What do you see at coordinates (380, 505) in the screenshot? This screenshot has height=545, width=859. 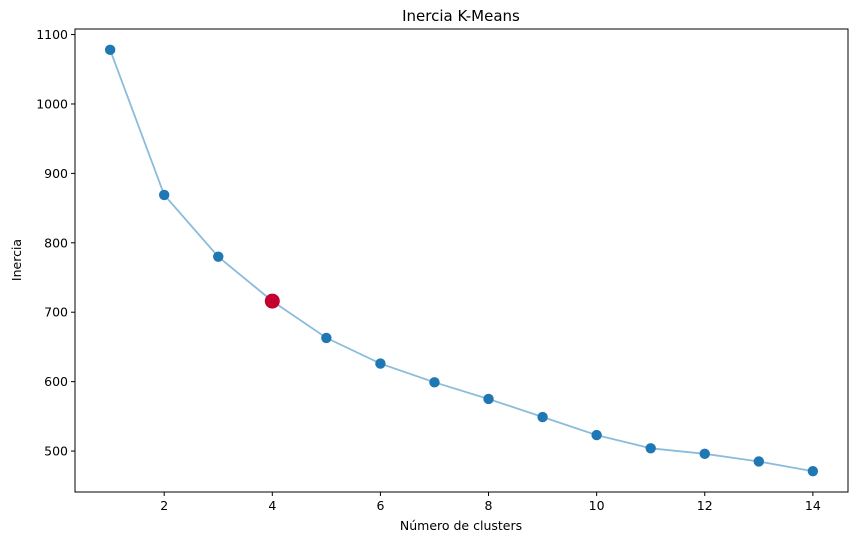 I see `x-tick-label: 6` at bounding box center [380, 505].